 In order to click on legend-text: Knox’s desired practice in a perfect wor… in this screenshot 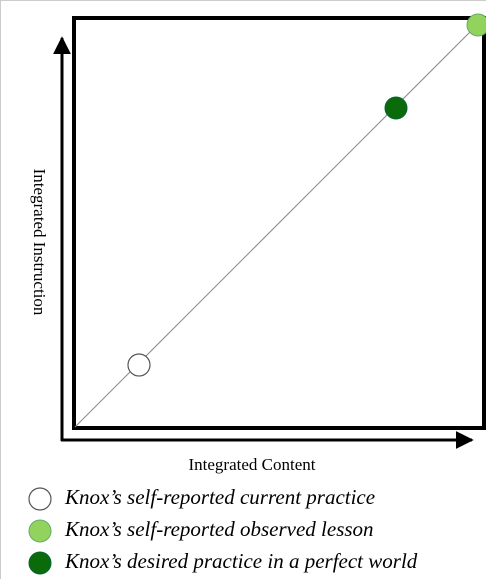, I will do `click(241, 561)`.